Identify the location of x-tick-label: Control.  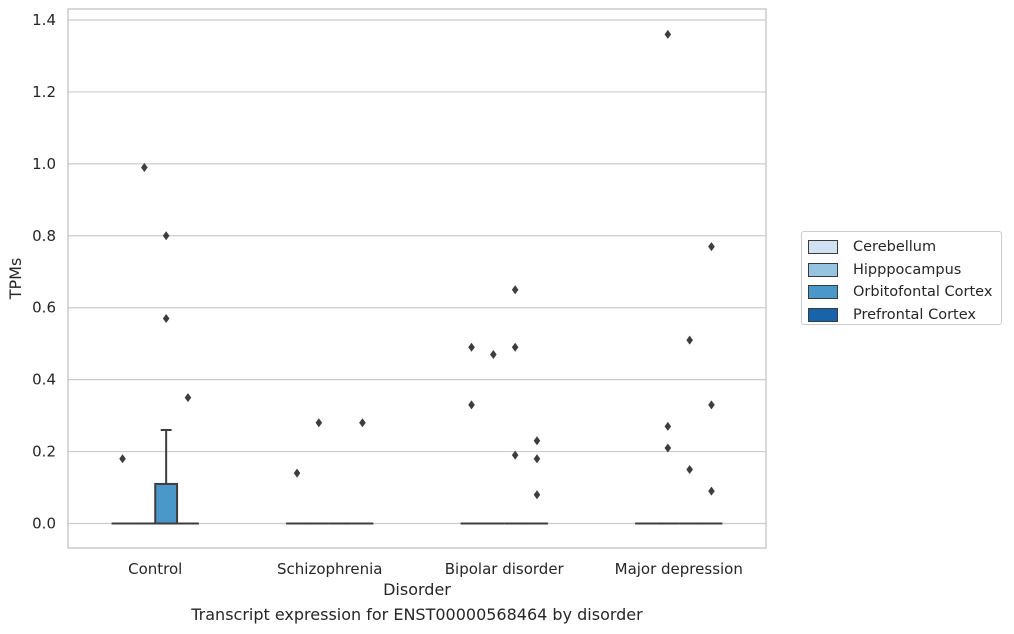
(155, 569).